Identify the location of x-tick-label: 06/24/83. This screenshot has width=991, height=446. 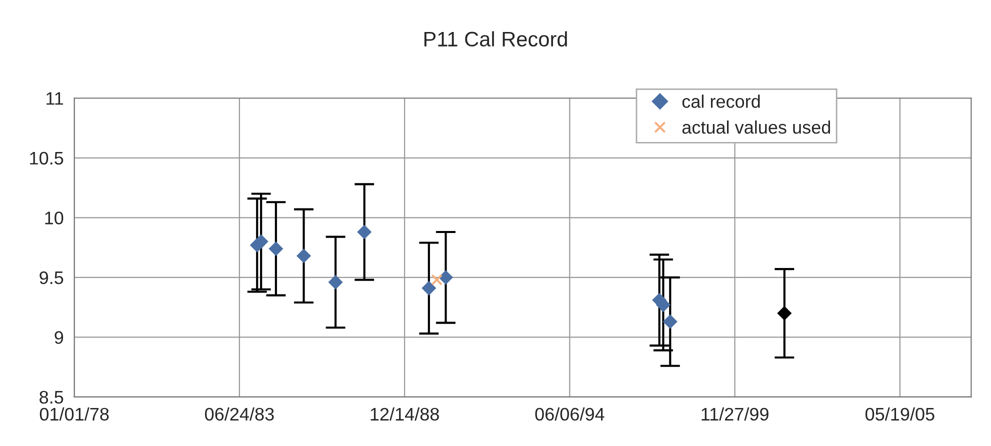
(239, 414).